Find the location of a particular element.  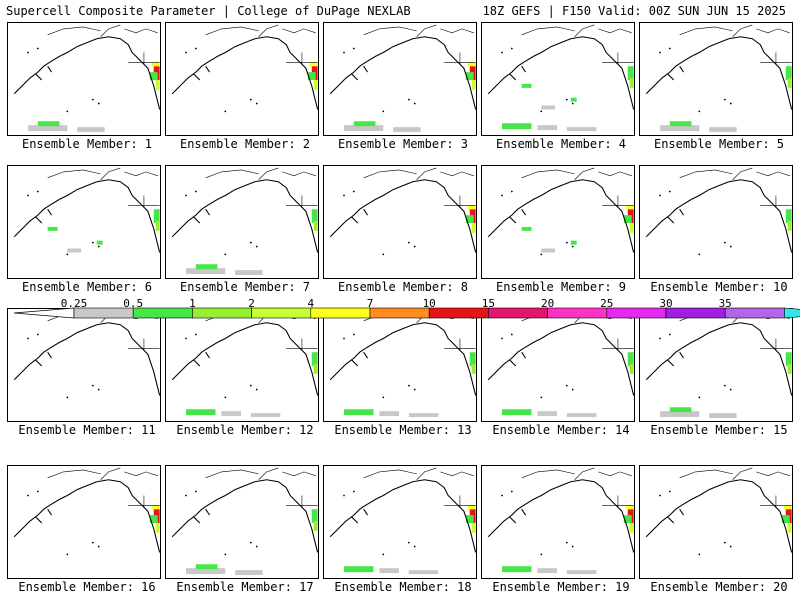

ensemble-panel: Ensemble Member: 14 is located at coordinates (561, 378).